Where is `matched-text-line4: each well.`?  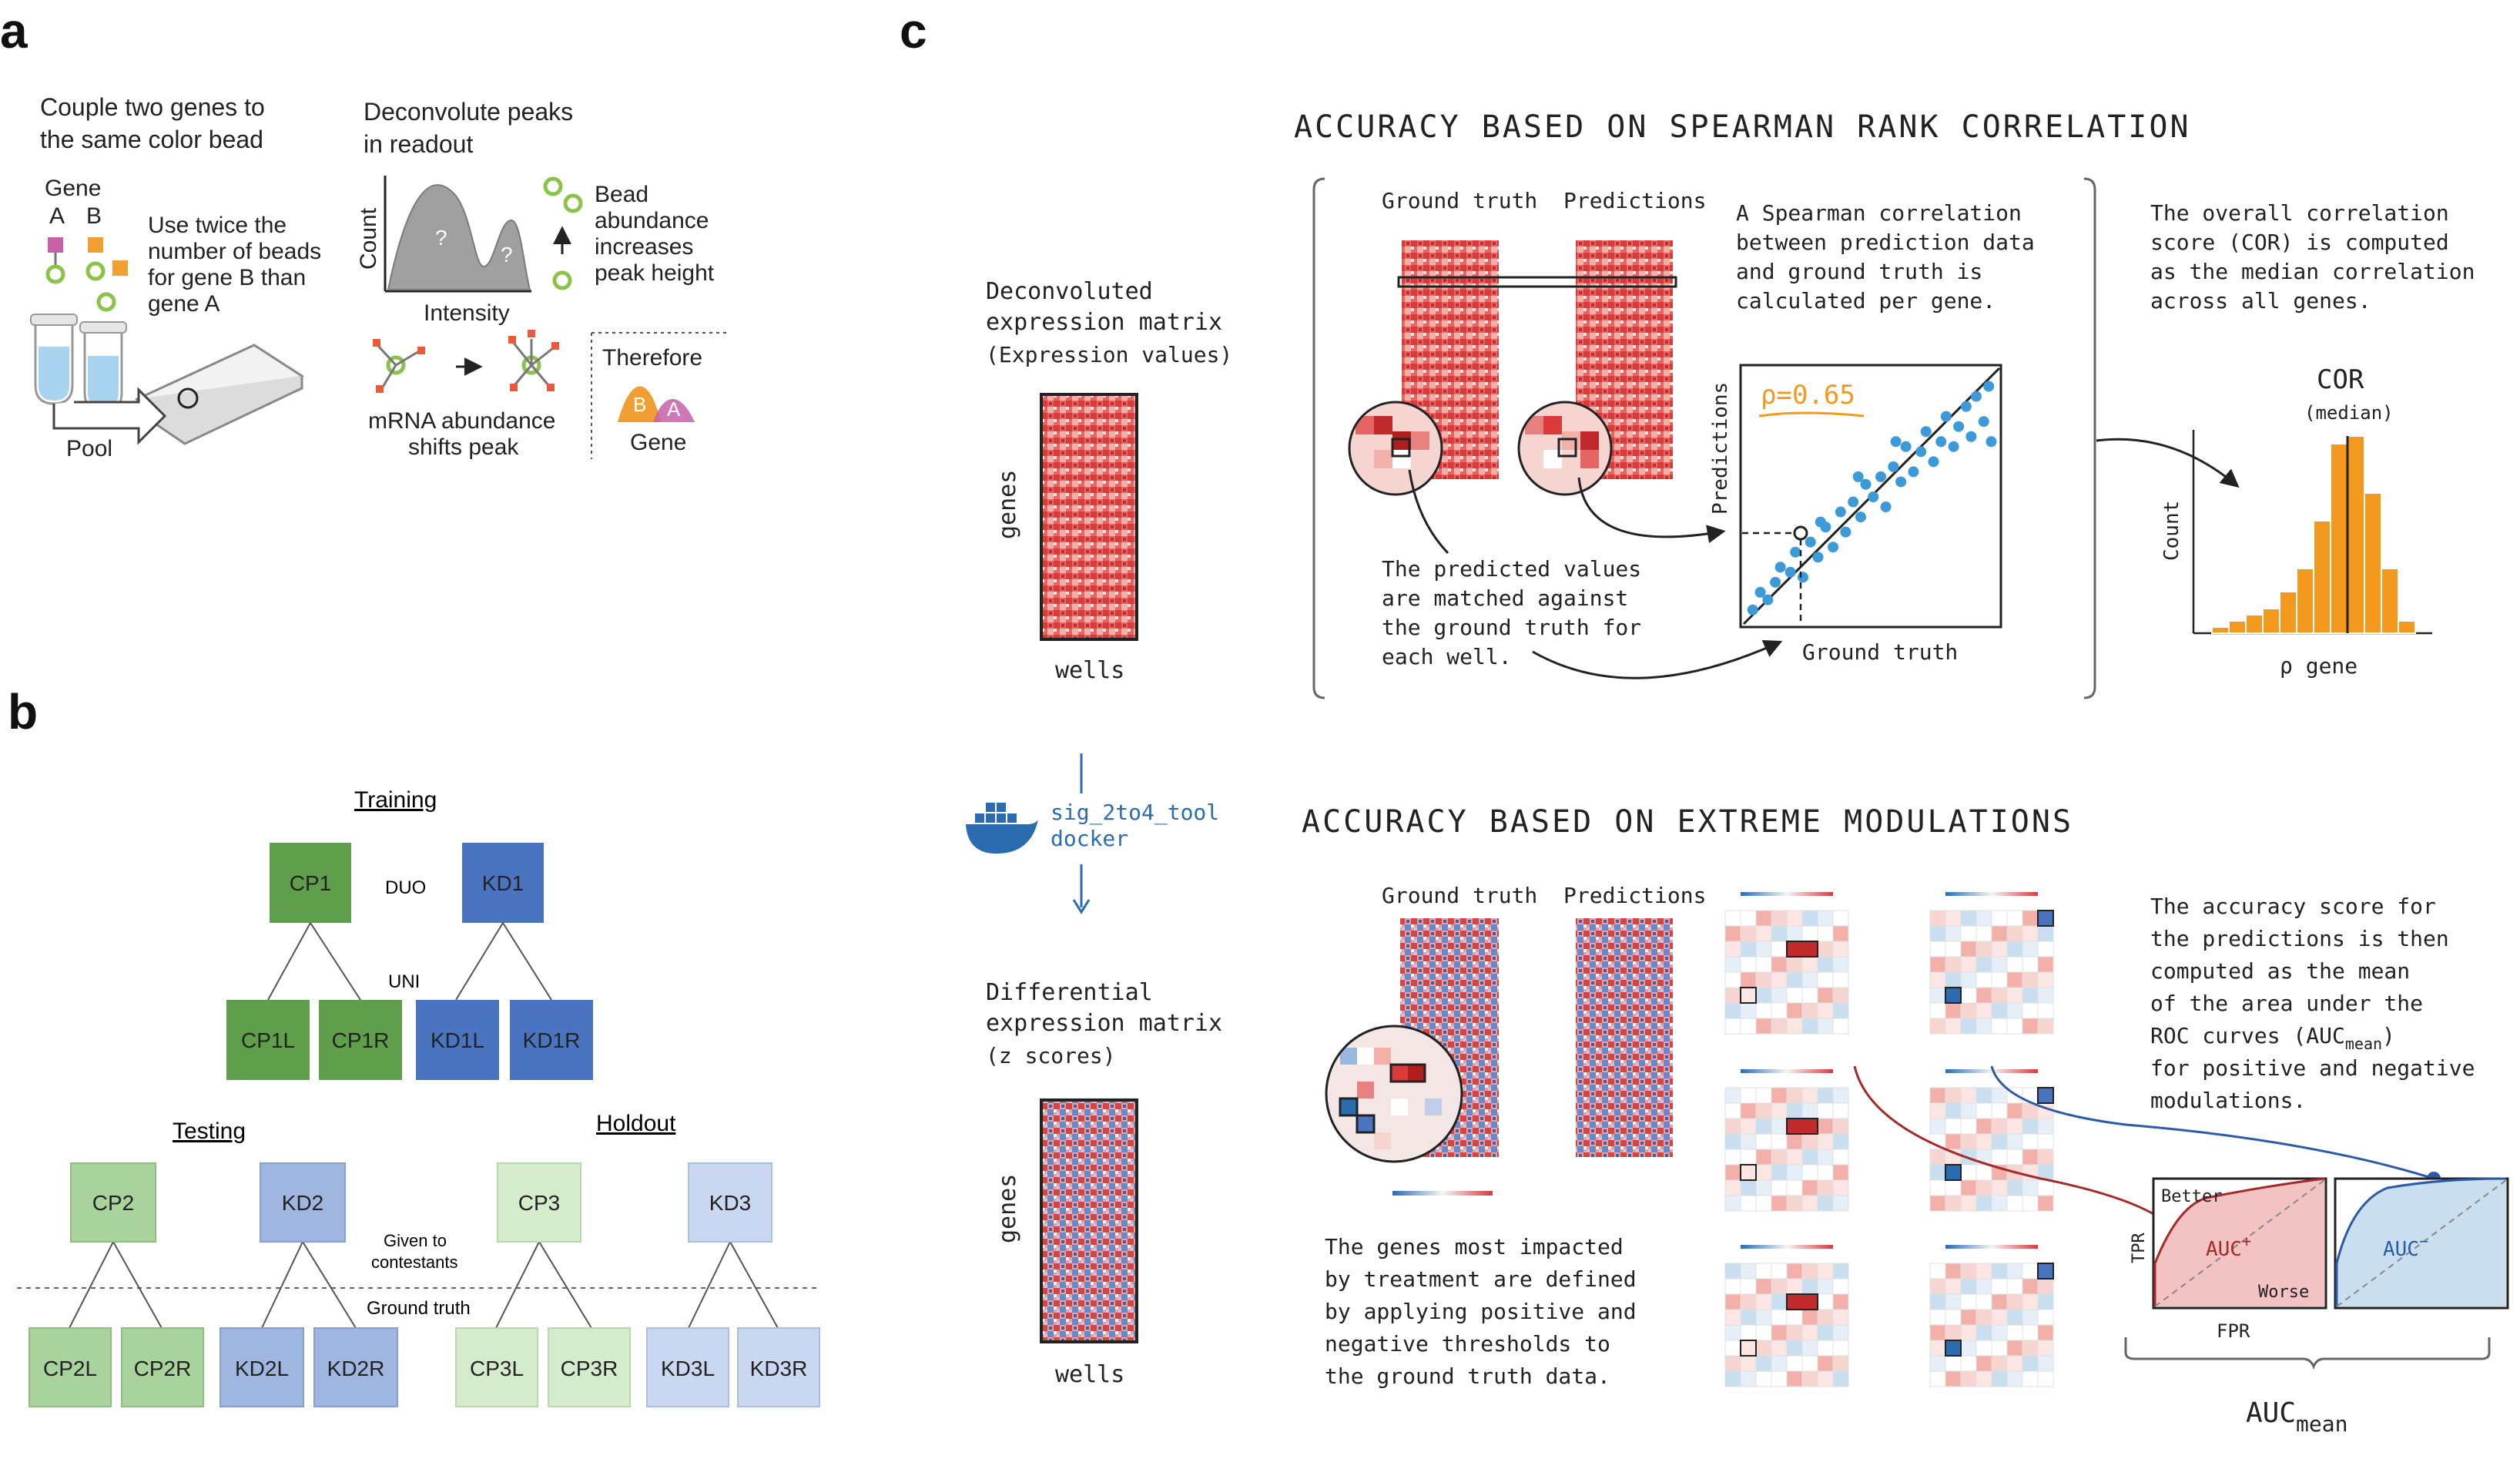 matched-text-line4: each well. is located at coordinates (1447, 656).